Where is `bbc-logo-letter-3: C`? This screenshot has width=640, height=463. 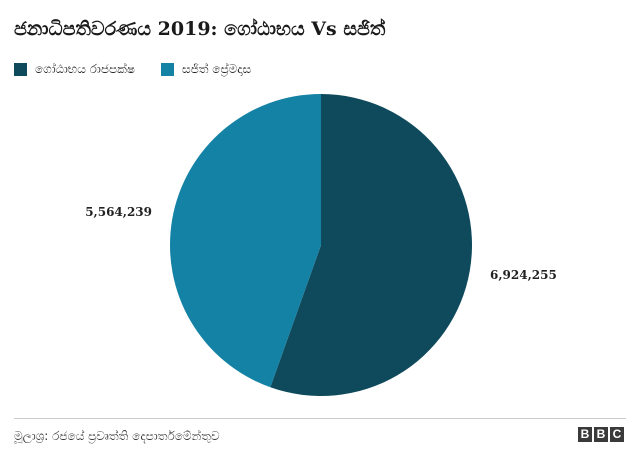
bbc-logo-letter-3: C is located at coordinates (617, 434).